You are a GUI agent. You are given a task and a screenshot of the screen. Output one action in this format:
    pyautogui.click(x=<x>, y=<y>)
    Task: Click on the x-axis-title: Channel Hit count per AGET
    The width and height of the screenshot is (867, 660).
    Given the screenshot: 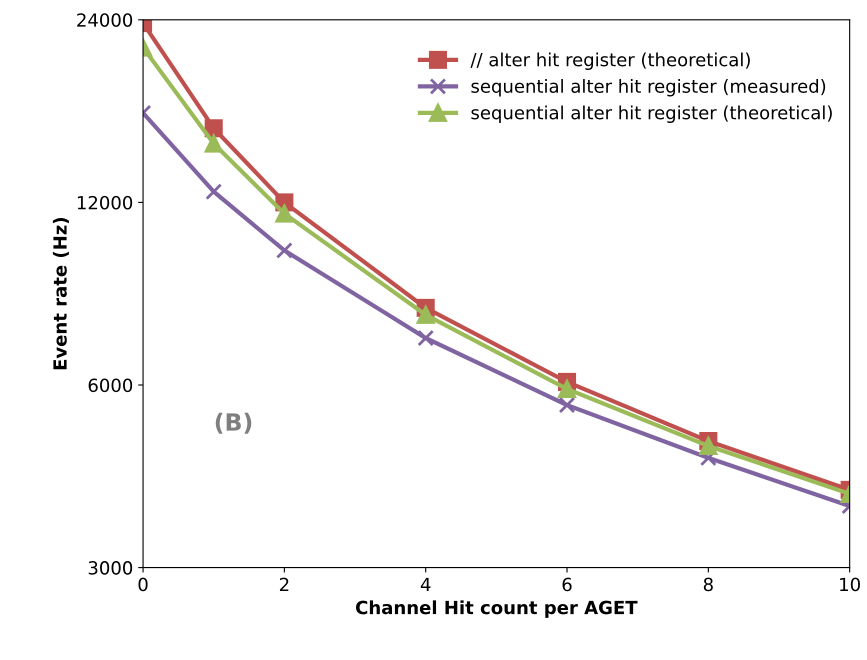 What is the action you would take?
    pyautogui.click(x=497, y=609)
    